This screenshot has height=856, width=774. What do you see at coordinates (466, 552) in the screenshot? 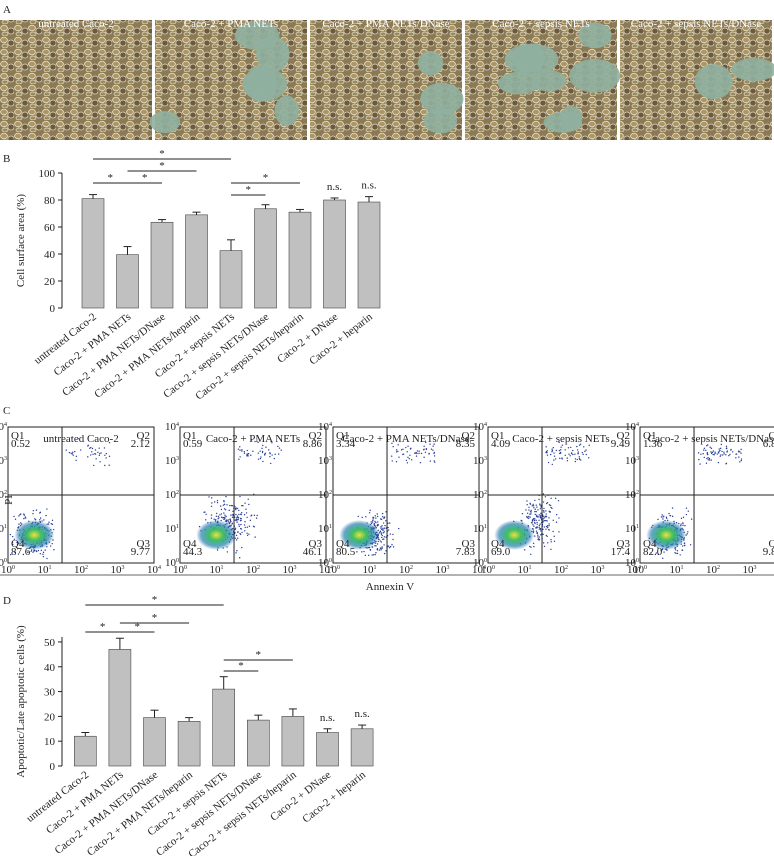
I see `quadrant-value: 7.83` at bounding box center [466, 552].